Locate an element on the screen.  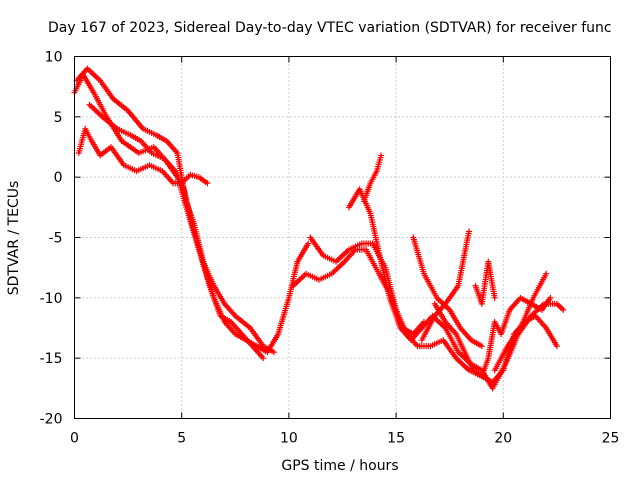
y-tick-label: 5 is located at coordinates (58, 118).